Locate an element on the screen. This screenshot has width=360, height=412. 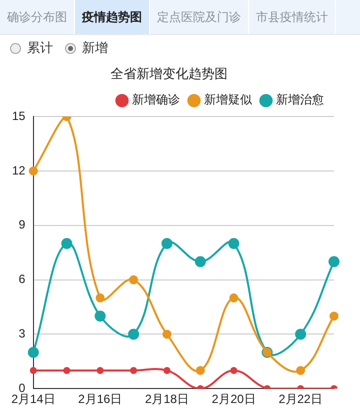
y-tick-label: 6 is located at coordinates (22, 279).